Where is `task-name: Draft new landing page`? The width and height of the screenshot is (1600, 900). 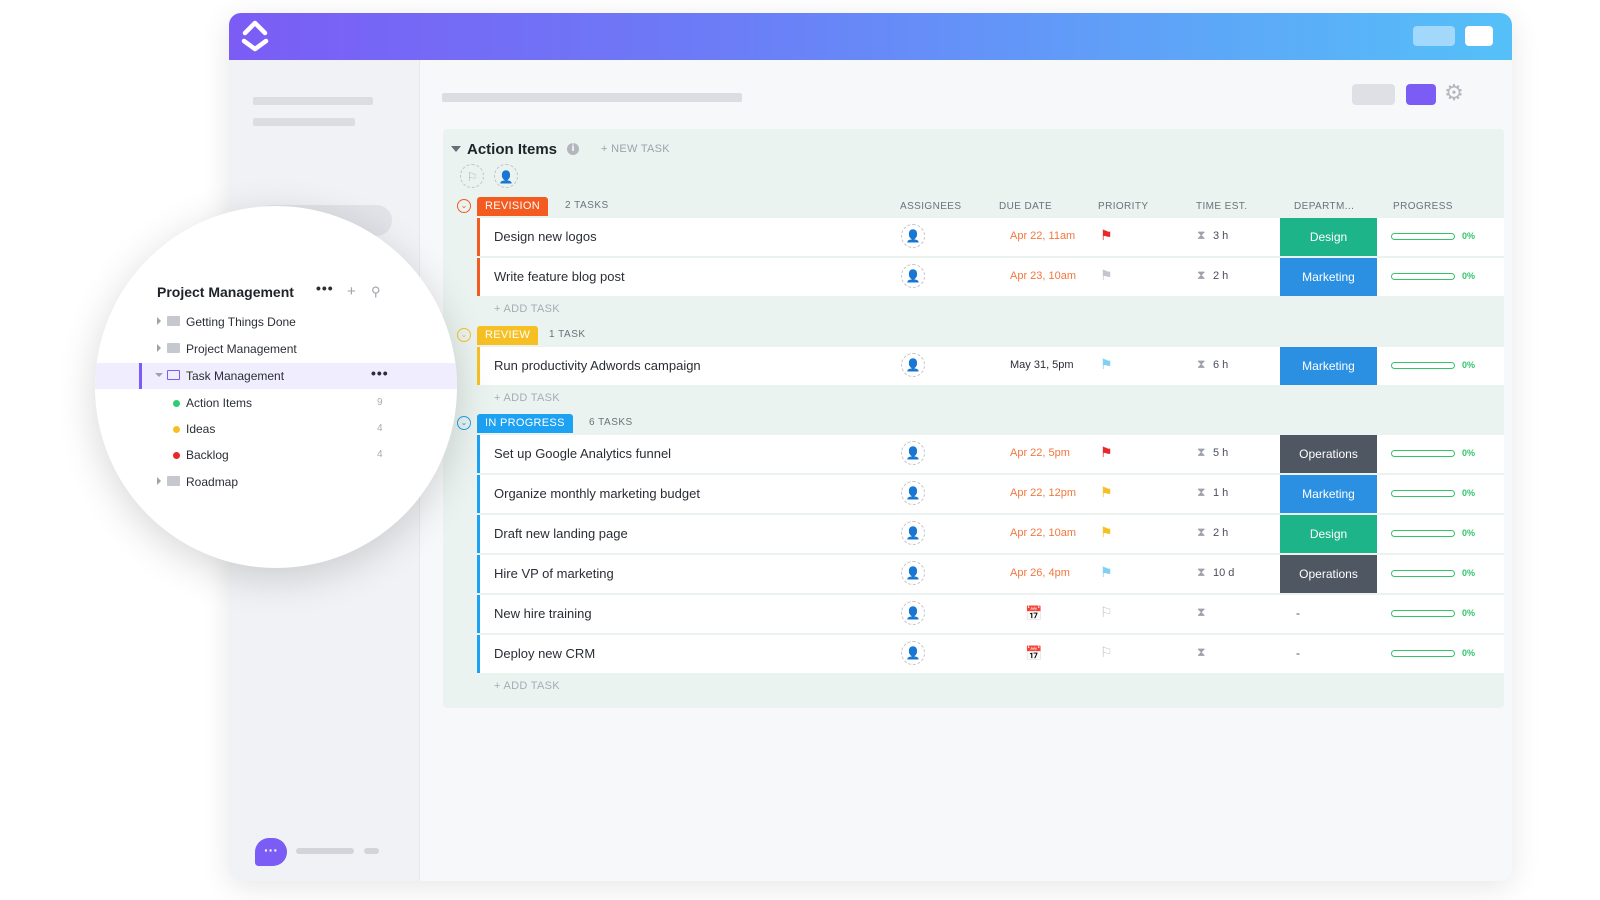 task-name: Draft new landing page is located at coordinates (561, 533).